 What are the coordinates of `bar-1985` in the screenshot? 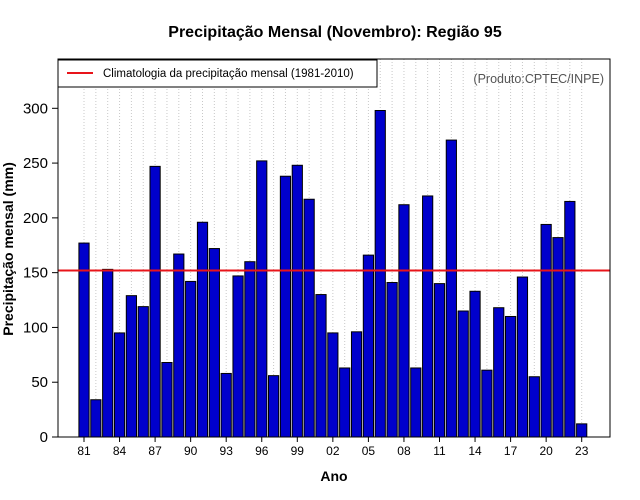 It's located at (131, 366).